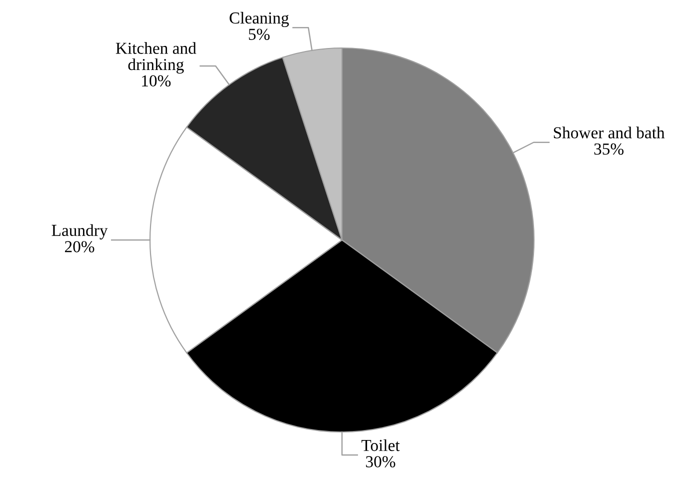 Image resolution: width=684 pixels, height=480 pixels. Describe the element at coordinates (156, 81) in the screenshot. I see `data-label: 10%` at that location.